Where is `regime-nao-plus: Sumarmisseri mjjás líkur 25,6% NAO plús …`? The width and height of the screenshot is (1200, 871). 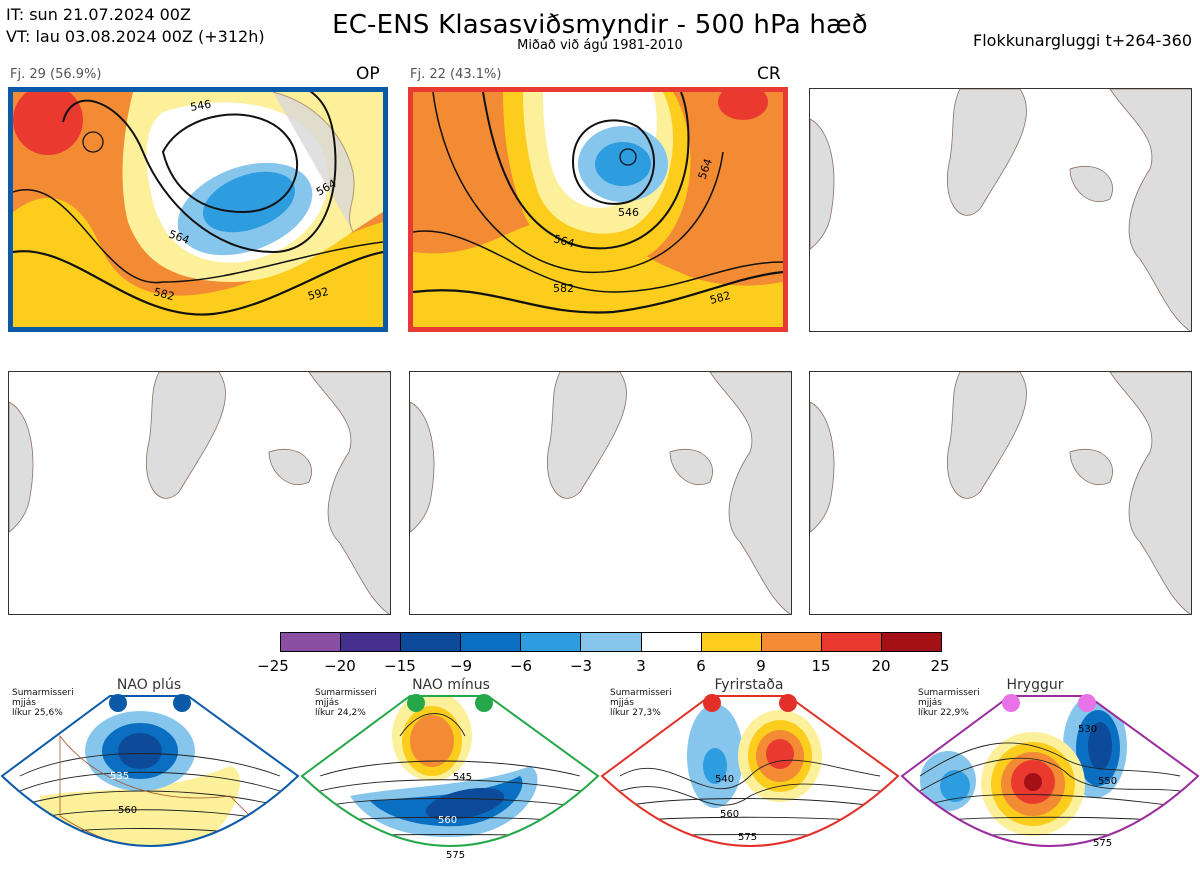 regime-nao-plus: Sumarmisseri mjjás líkur 25,6% NAO plús … is located at coordinates (150, 773).